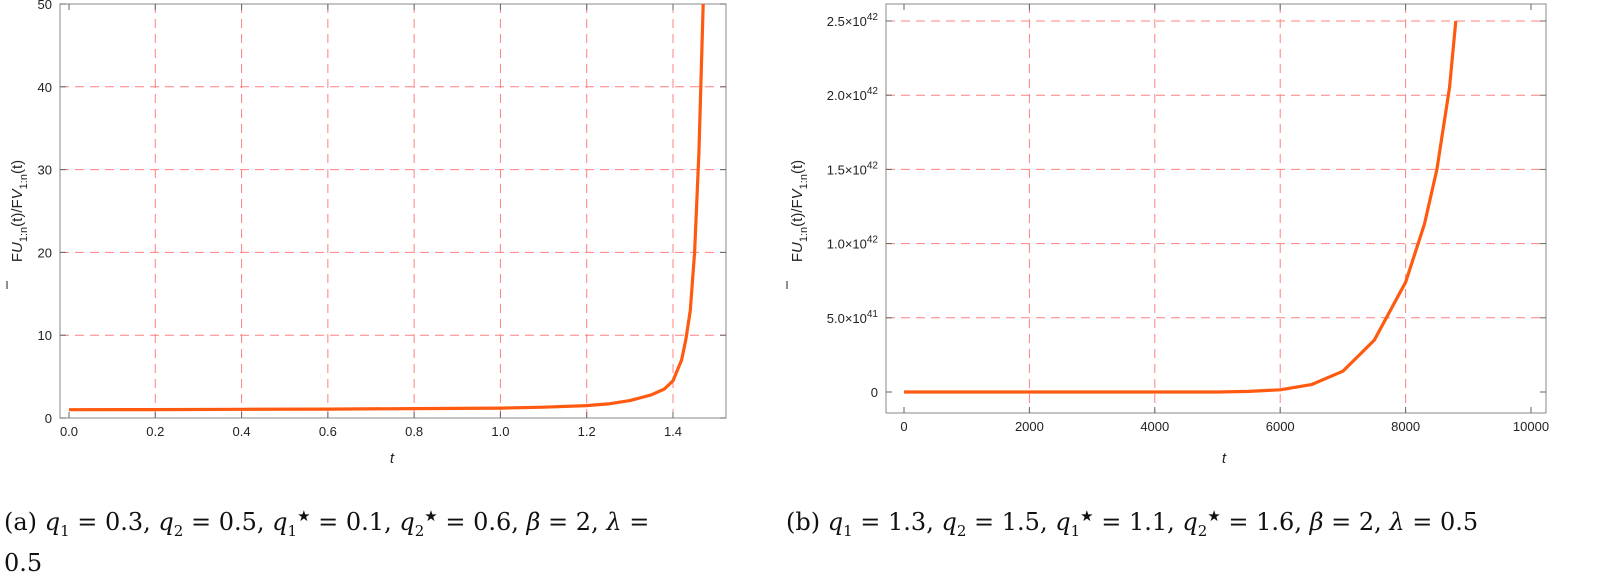  What do you see at coordinates (1405, 426) in the screenshot?
I see `x-tick-label: 8000` at bounding box center [1405, 426].